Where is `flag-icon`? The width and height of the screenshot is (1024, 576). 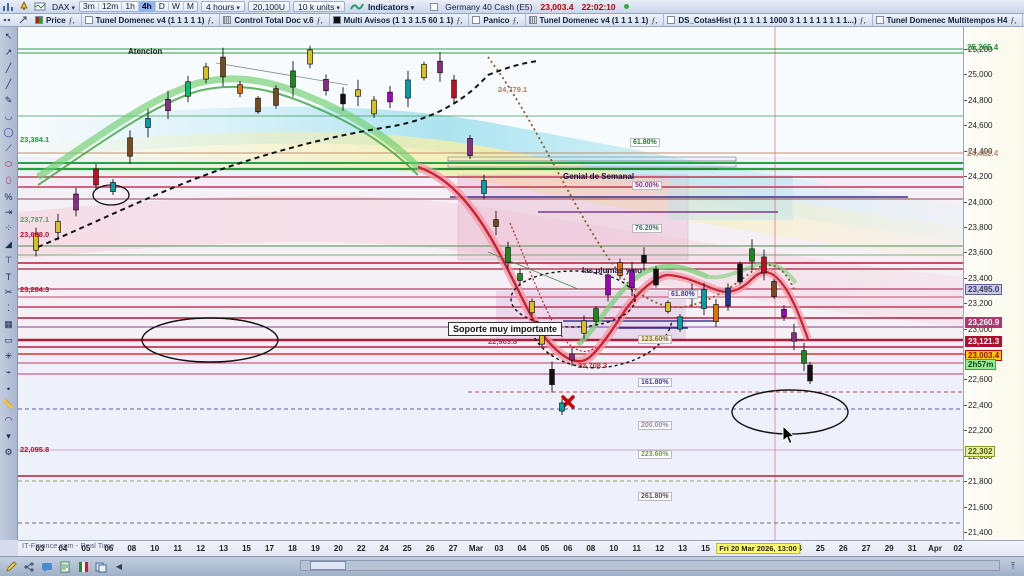
flag-icon is located at coordinates (83, 567).